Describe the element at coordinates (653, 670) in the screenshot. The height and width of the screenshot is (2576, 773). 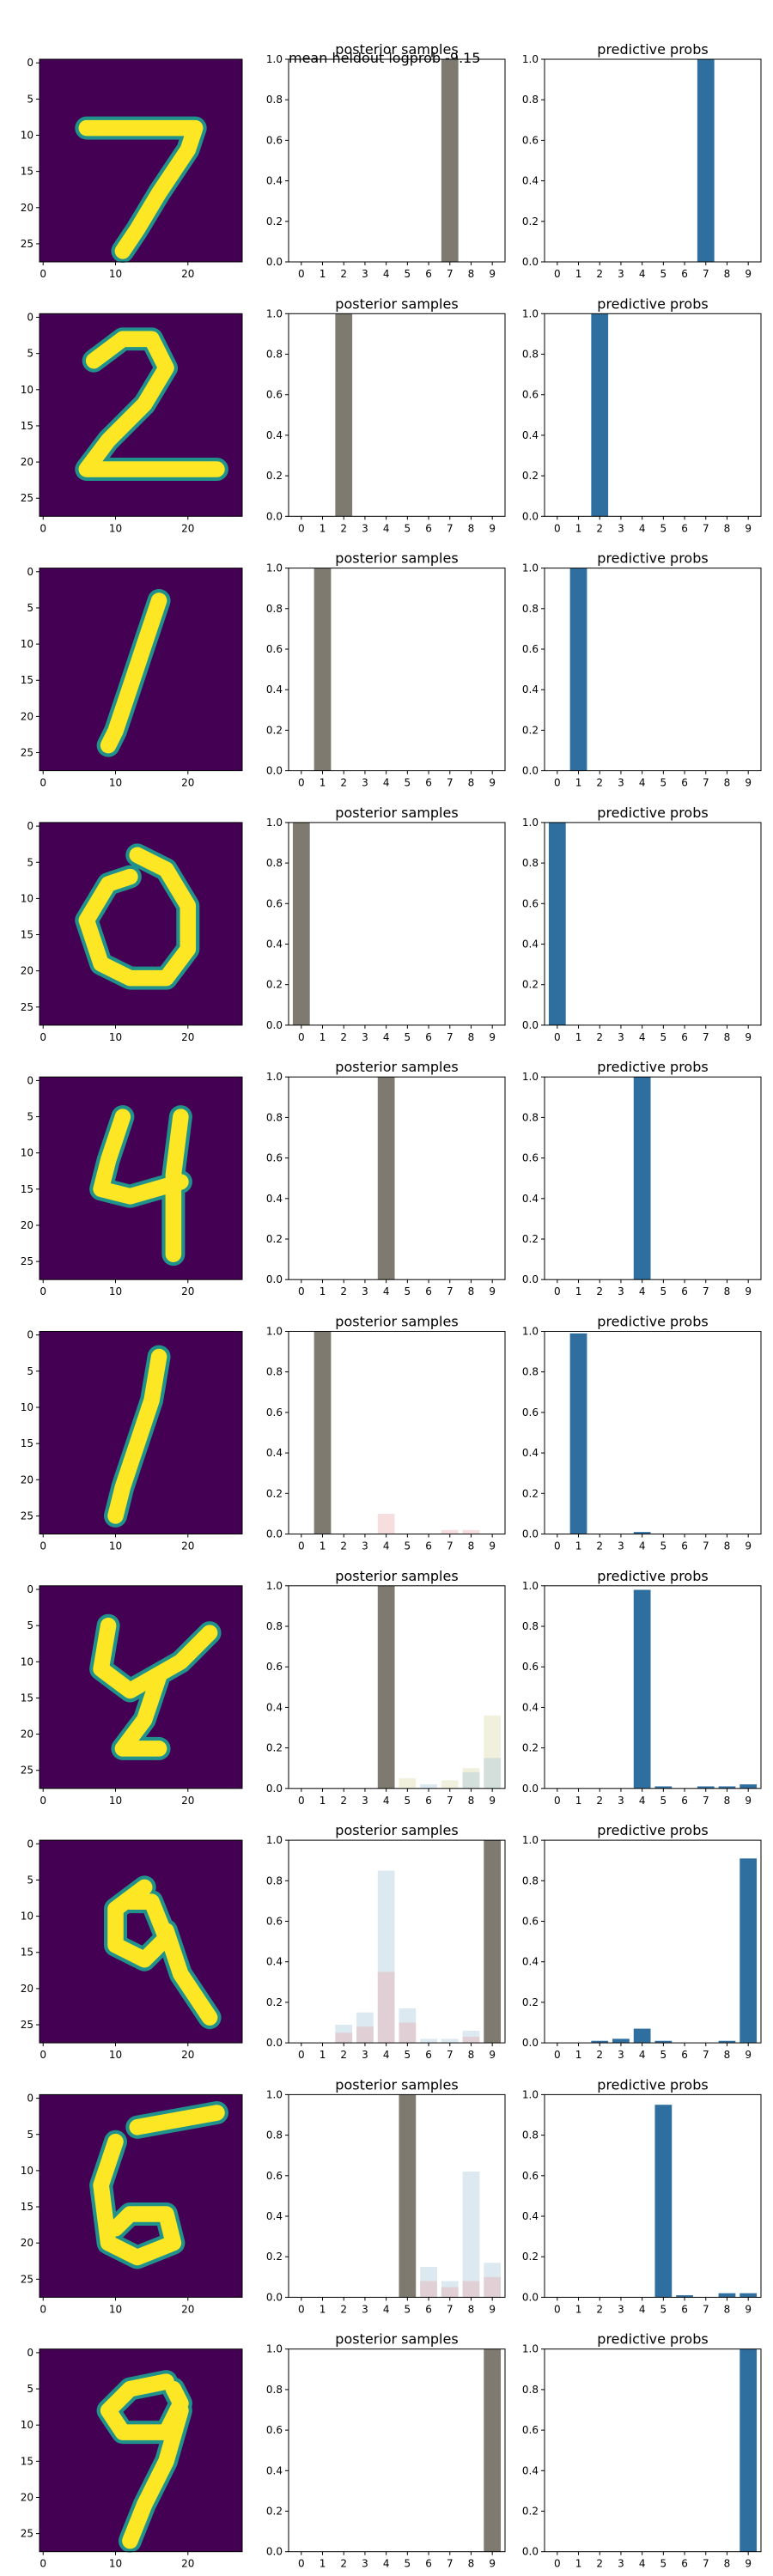
I see `predictive-frame` at that location.